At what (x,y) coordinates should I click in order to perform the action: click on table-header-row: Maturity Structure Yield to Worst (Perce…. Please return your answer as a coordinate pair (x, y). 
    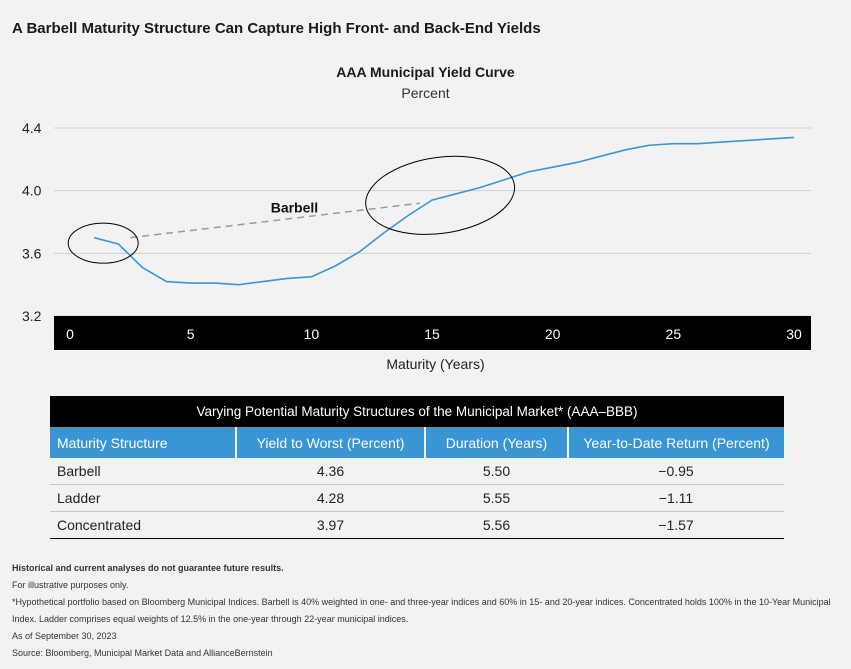
    Looking at the image, I should click on (417, 442).